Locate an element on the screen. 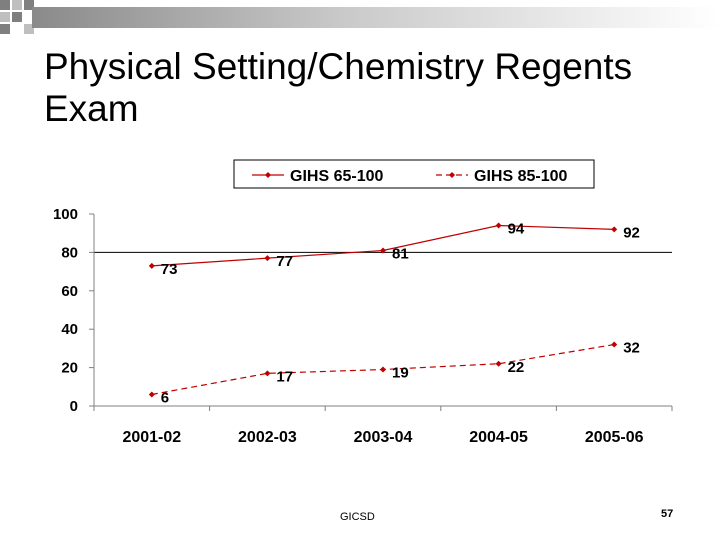 The width and height of the screenshot is (720, 540). series-1-data-label-4: 92 is located at coordinates (631, 232).